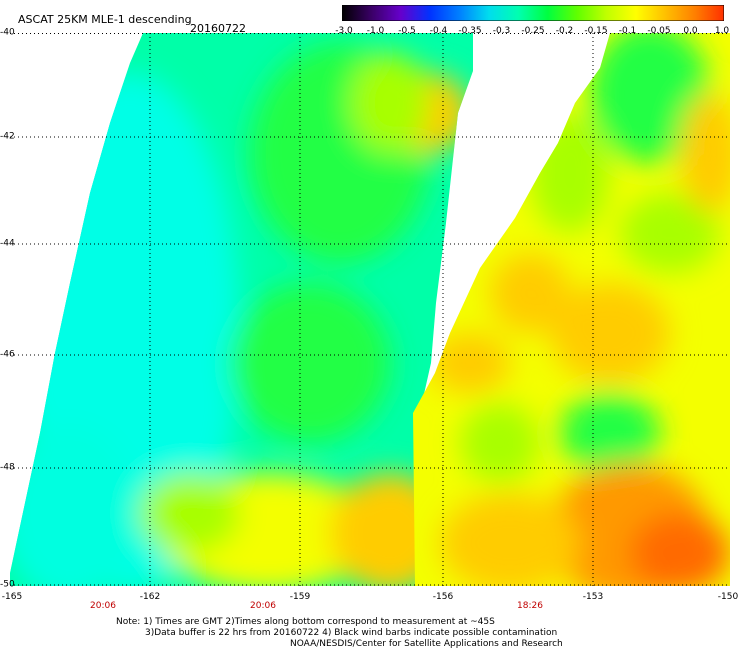 The width and height of the screenshot is (740, 650). Describe the element at coordinates (596, 31) in the screenshot. I see `color-scale-tick: -0.15` at that location.